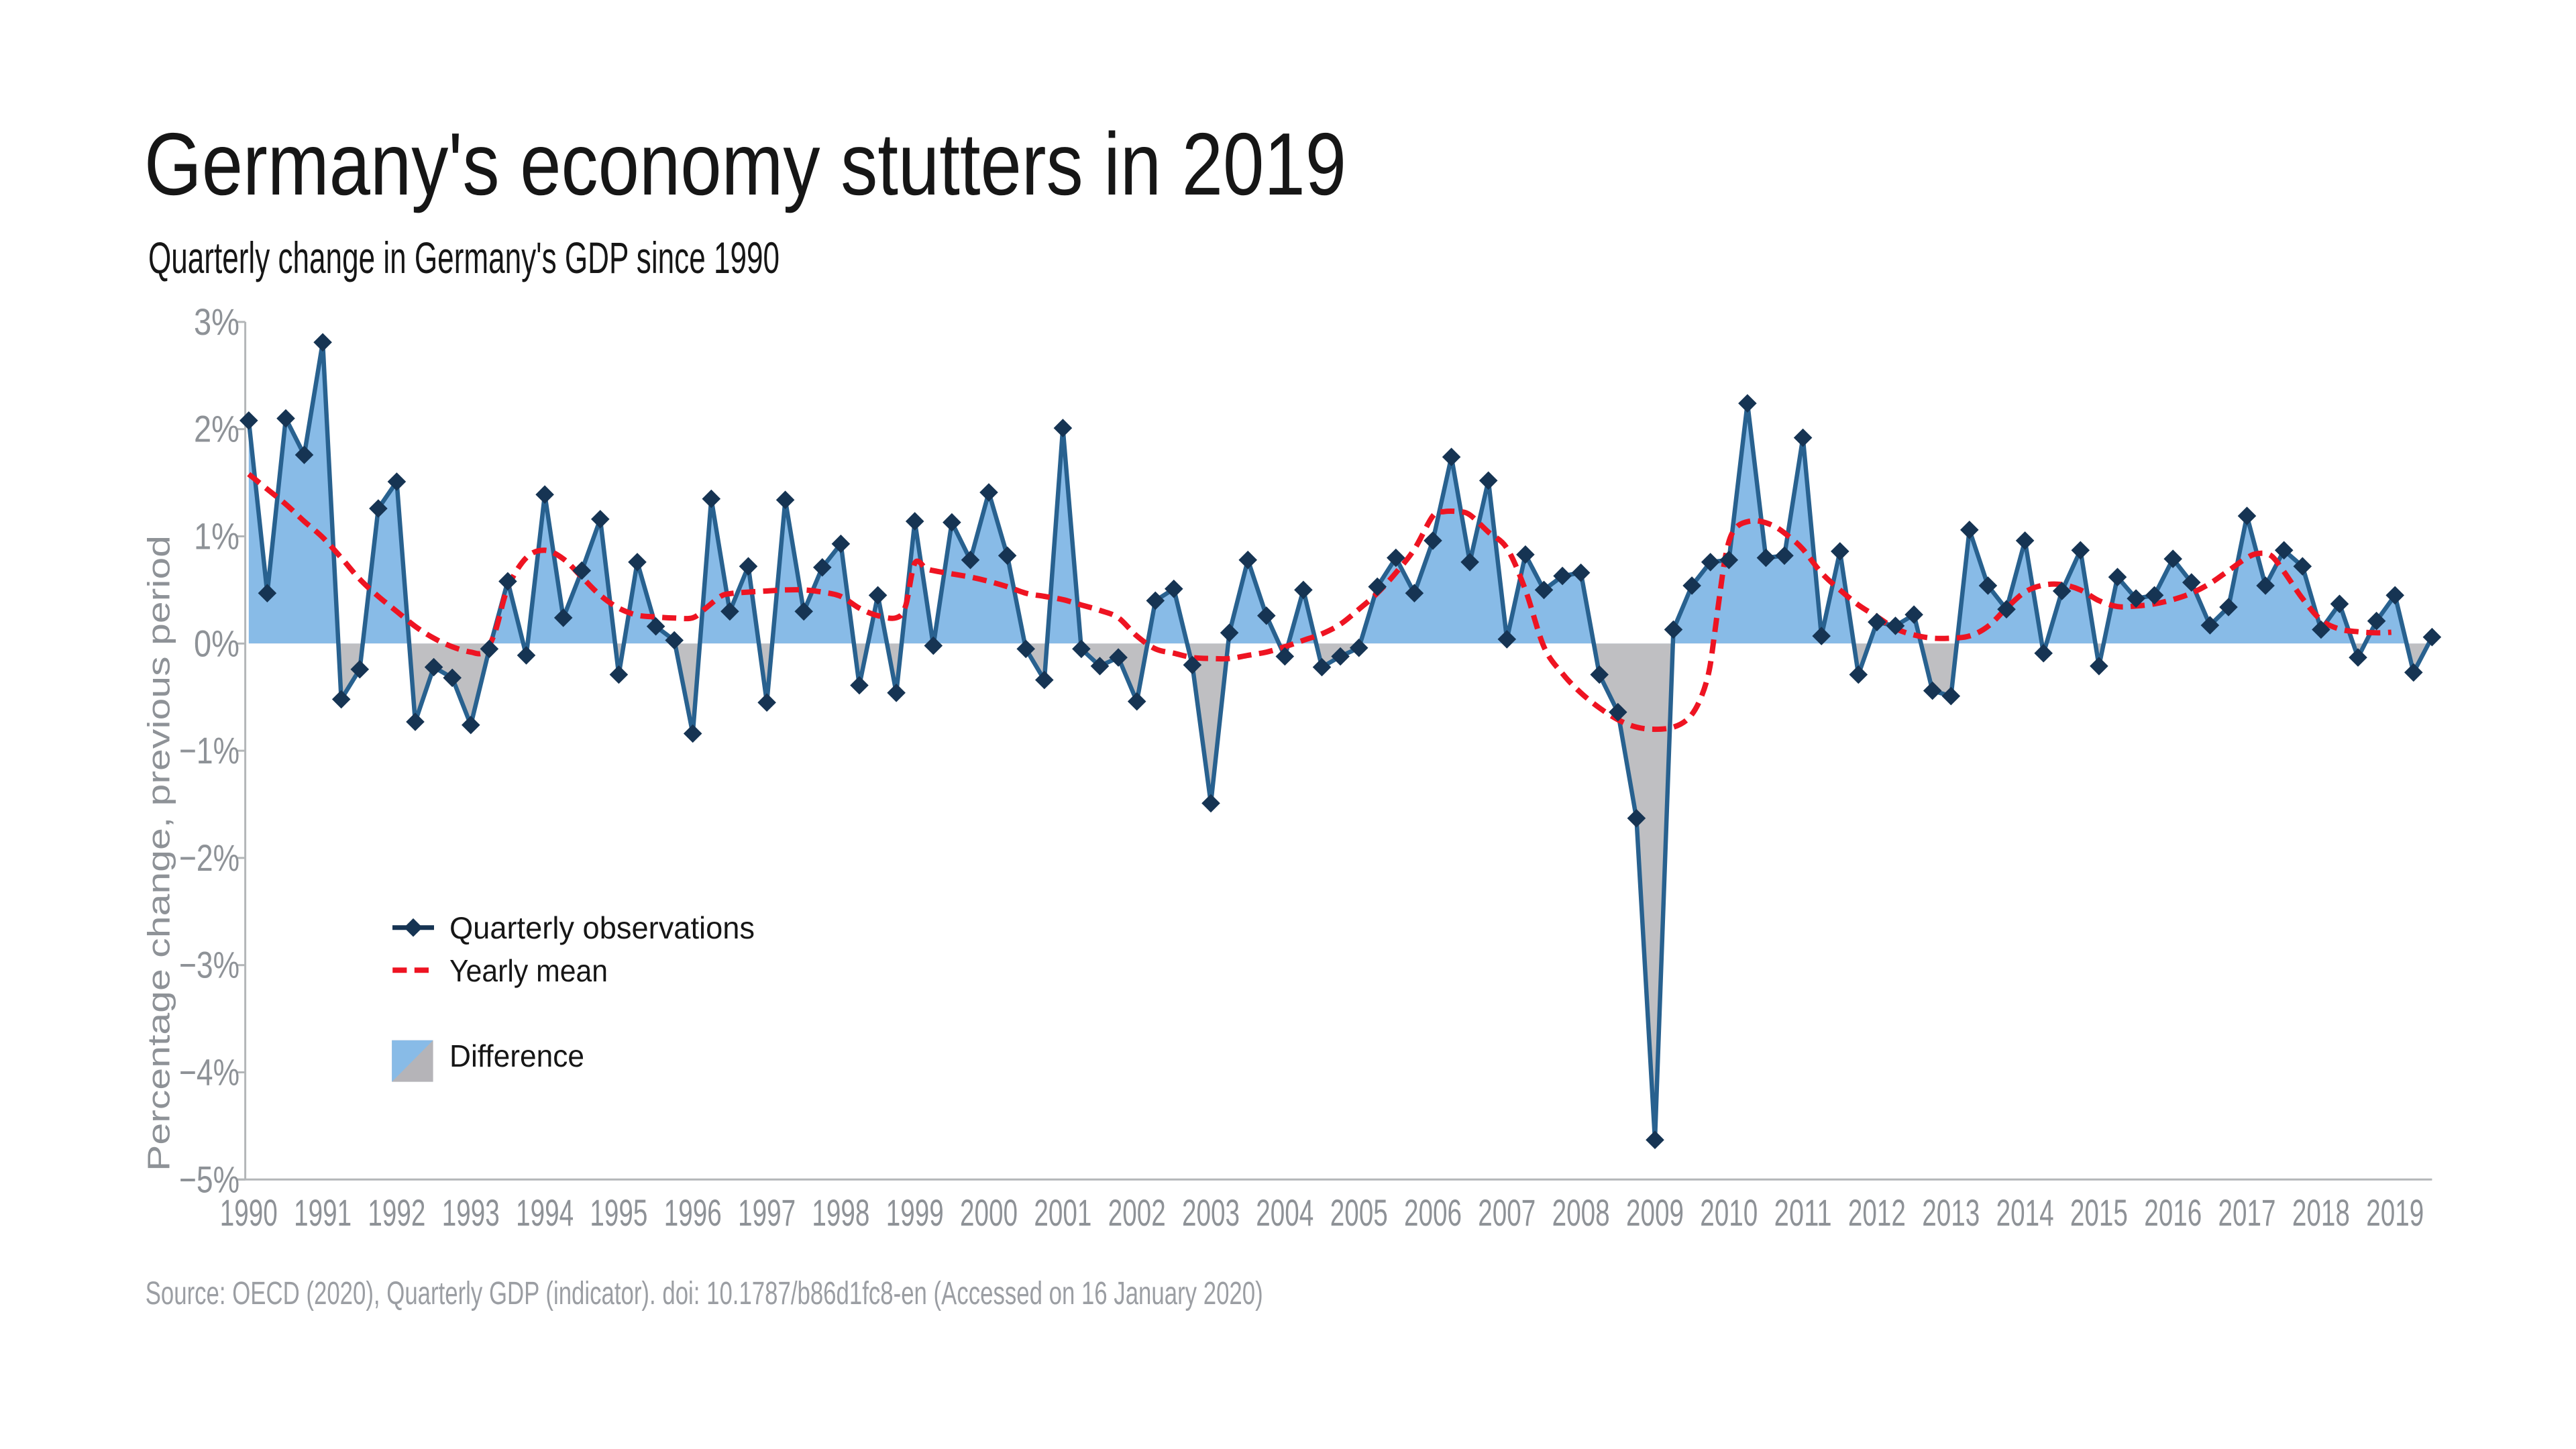 The image size is (2576, 1449). What do you see at coordinates (1359, 1212) in the screenshot?
I see `svg-text: 2005` at bounding box center [1359, 1212].